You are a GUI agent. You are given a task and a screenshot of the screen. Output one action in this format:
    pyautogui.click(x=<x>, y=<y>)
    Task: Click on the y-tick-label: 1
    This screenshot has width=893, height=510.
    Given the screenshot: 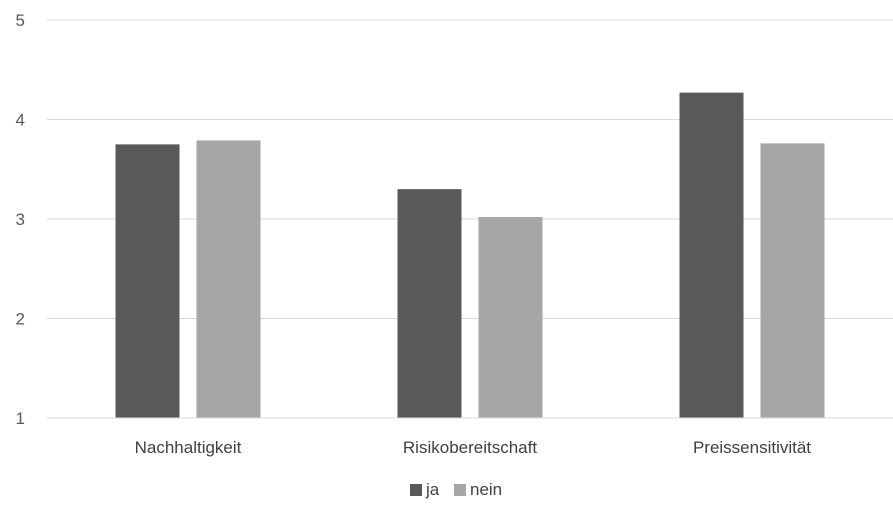 What is the action you would take?
    pyautogui.click(x=20, y=418)
    